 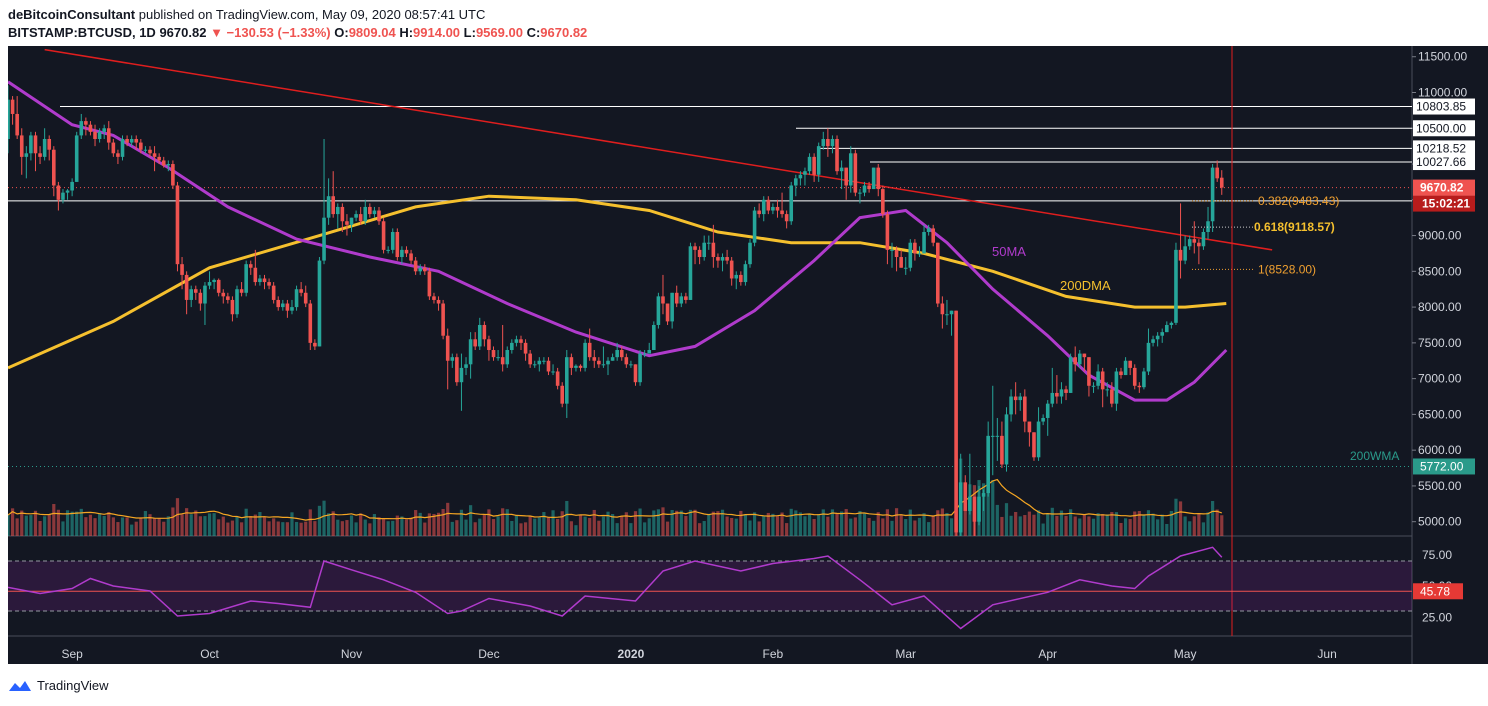 What do you see at coordinates (469, 32) in the screenshot?
I see `low-label: L:` at bounding box center [469, 32].